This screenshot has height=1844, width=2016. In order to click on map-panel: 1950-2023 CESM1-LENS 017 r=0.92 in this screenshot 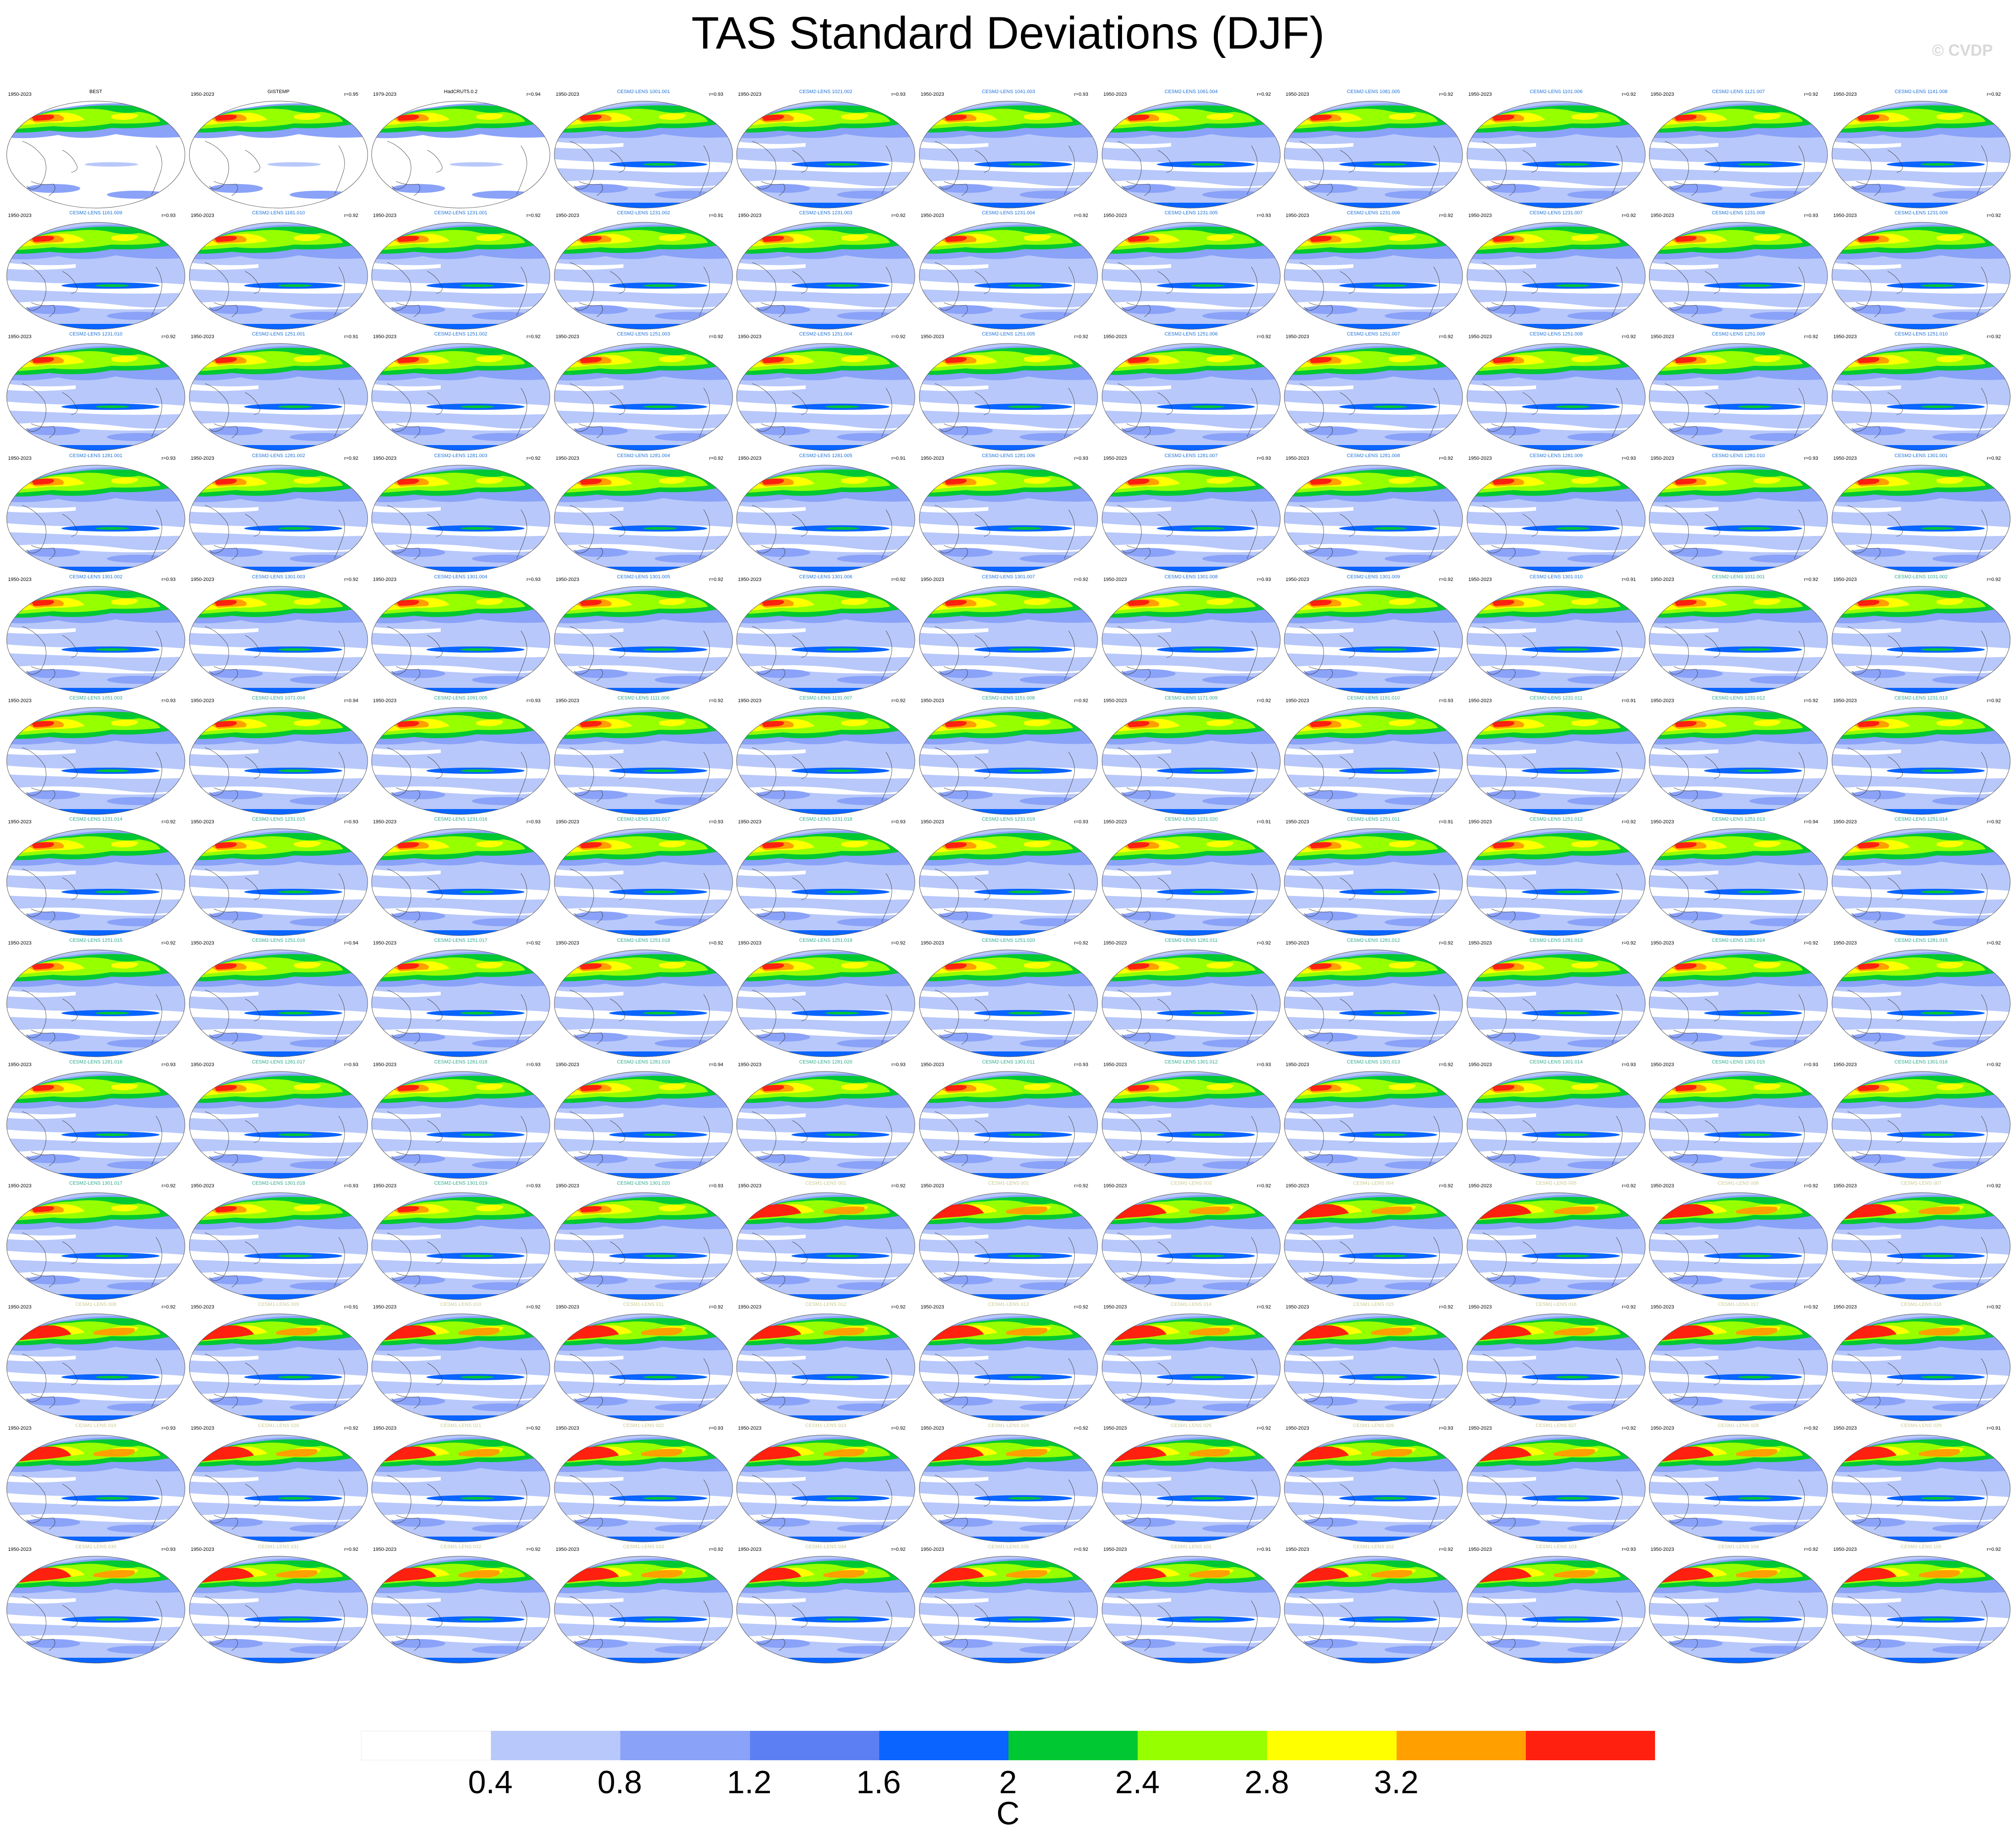, I will do `click(1738, 1363)`.